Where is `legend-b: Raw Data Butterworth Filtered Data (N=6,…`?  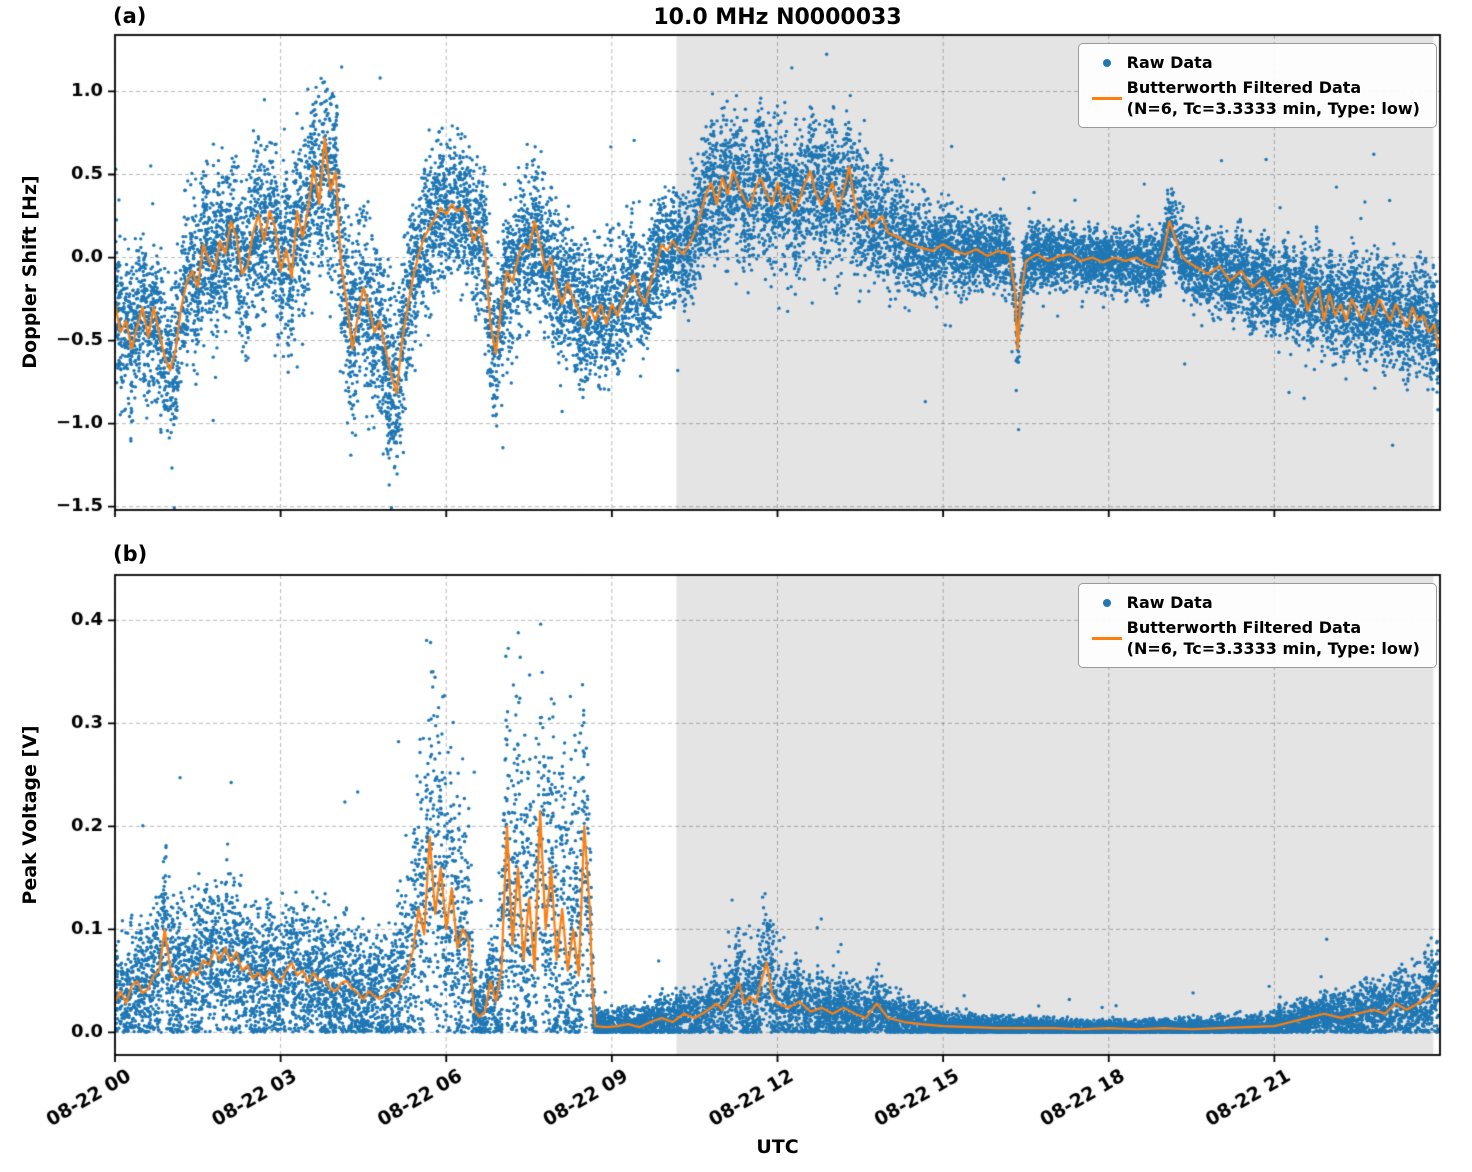 legend-b: Raw Data Butterworth Filtered Data (N=6,… is located at coordinates (1257, 626).